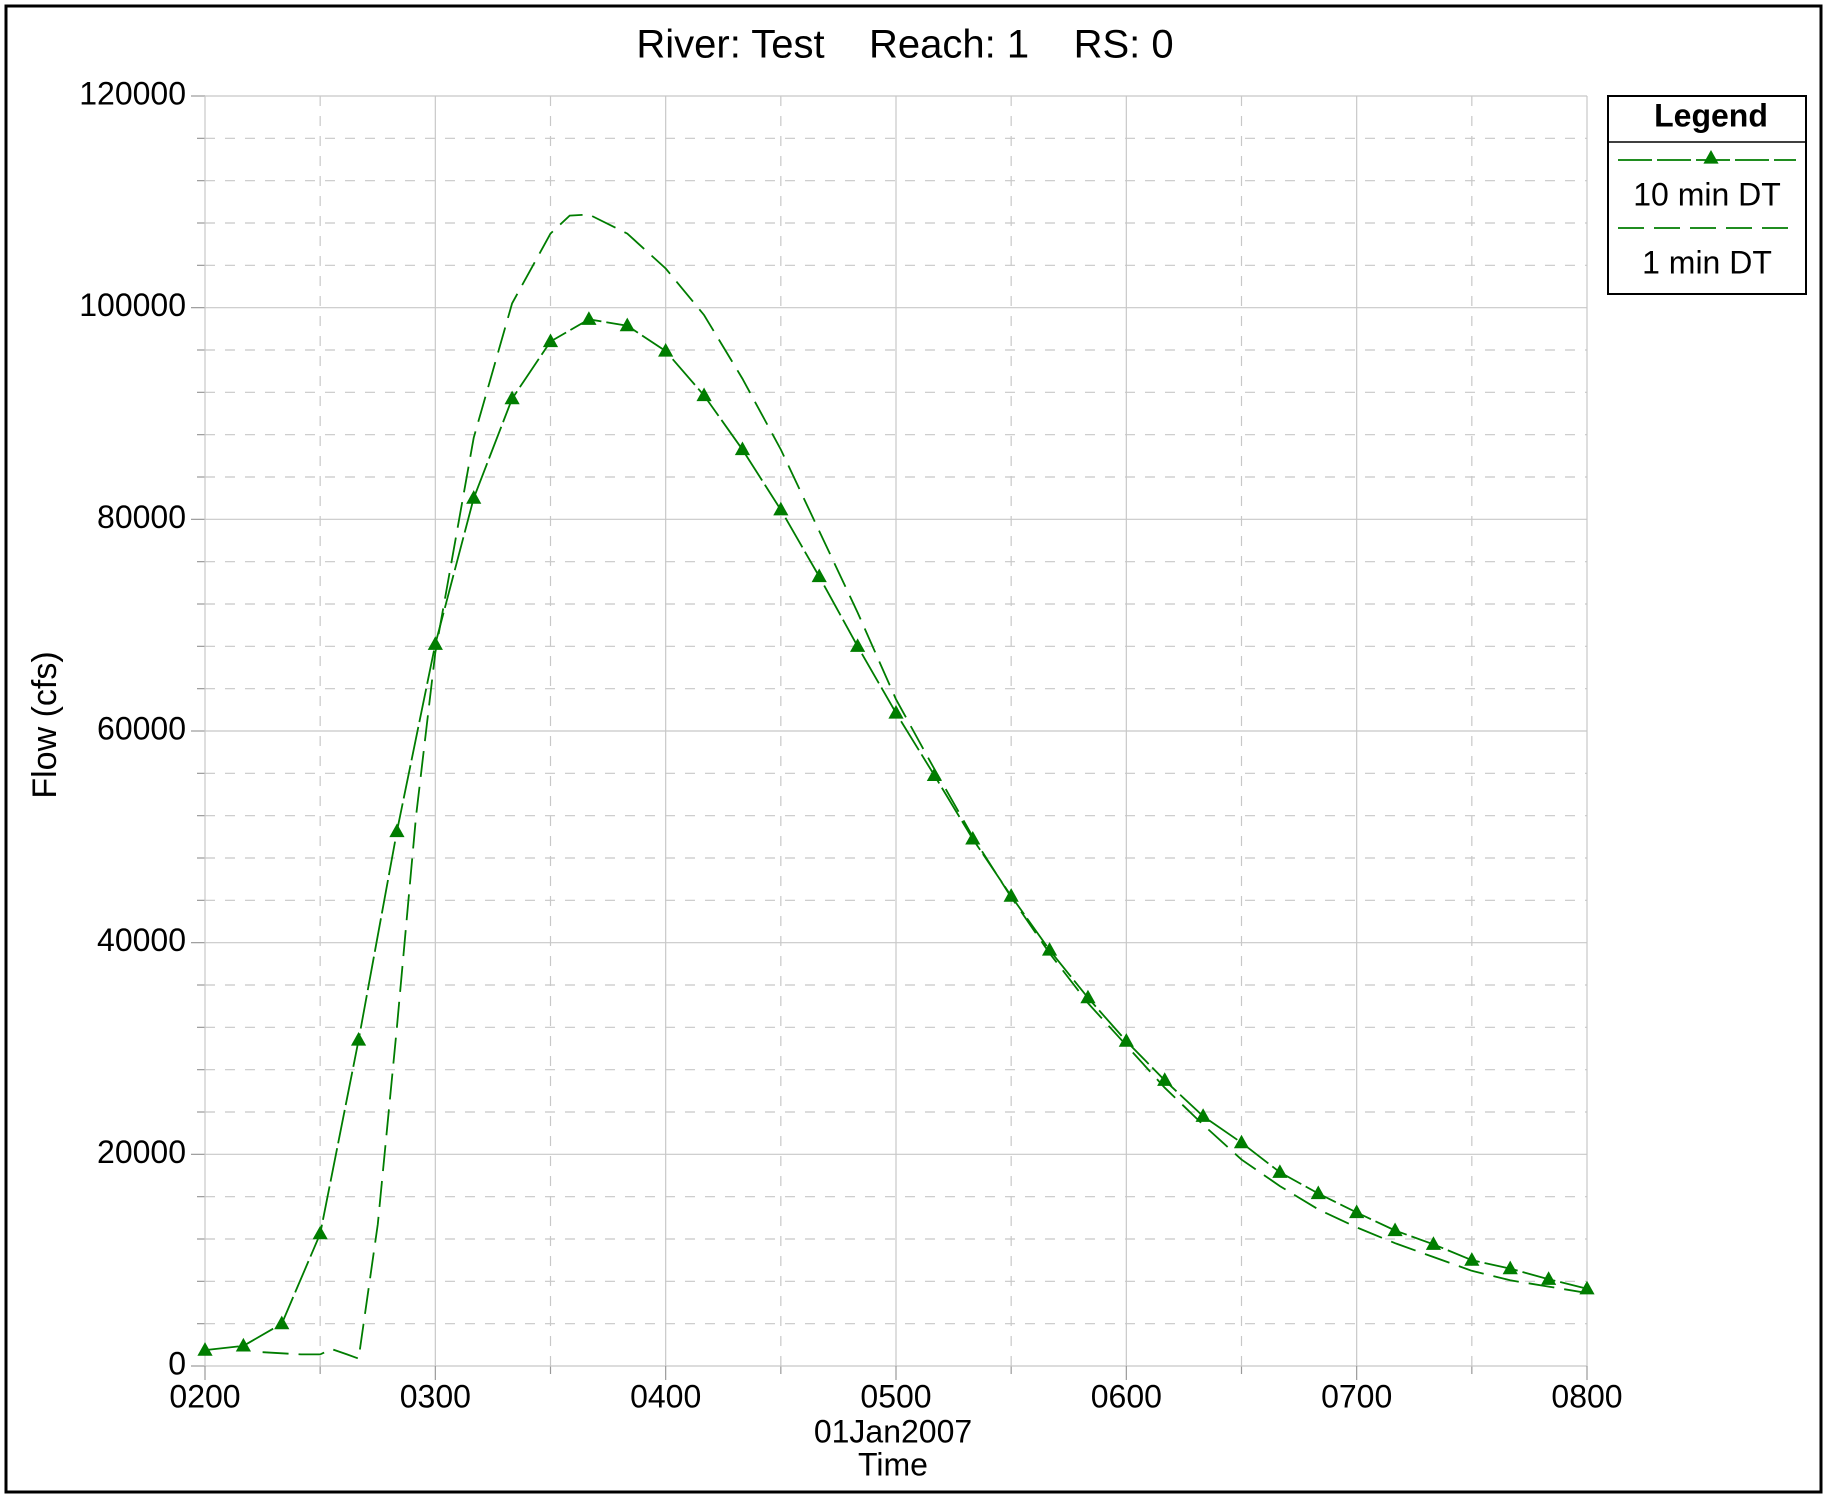 The height and width of the screenshot is (1498, 1828). I want to click on legend: Legend 10 min DT 1 min DT, so click(1707, 195).